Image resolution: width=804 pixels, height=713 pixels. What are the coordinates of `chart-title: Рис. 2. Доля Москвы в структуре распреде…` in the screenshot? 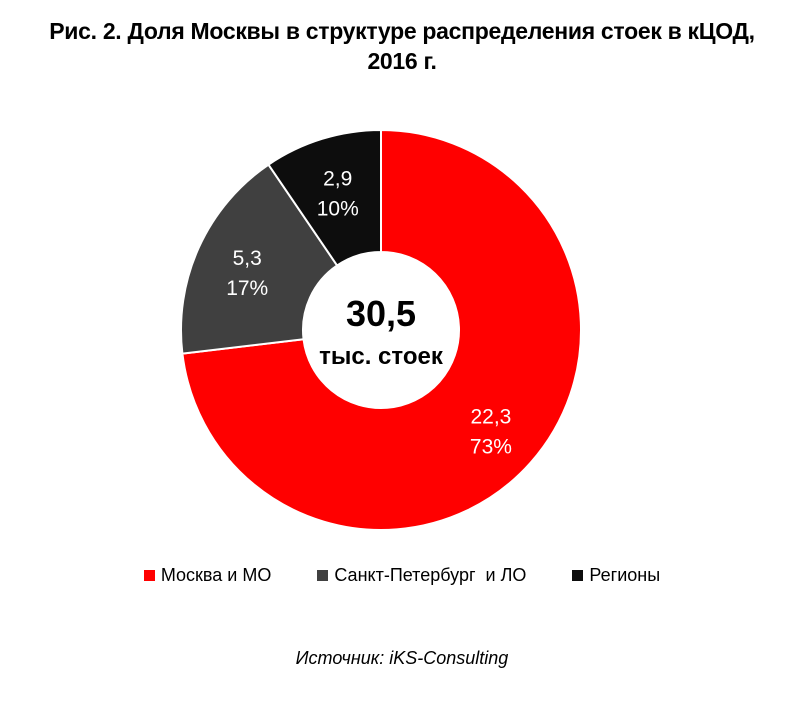 It's located at (402, 46).